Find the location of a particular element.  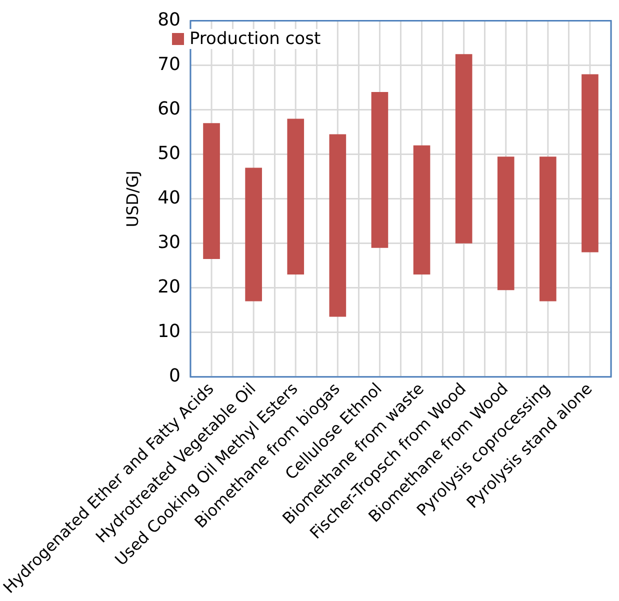

y-axis-title: USD/GJ is located at coordinates (132, 199).